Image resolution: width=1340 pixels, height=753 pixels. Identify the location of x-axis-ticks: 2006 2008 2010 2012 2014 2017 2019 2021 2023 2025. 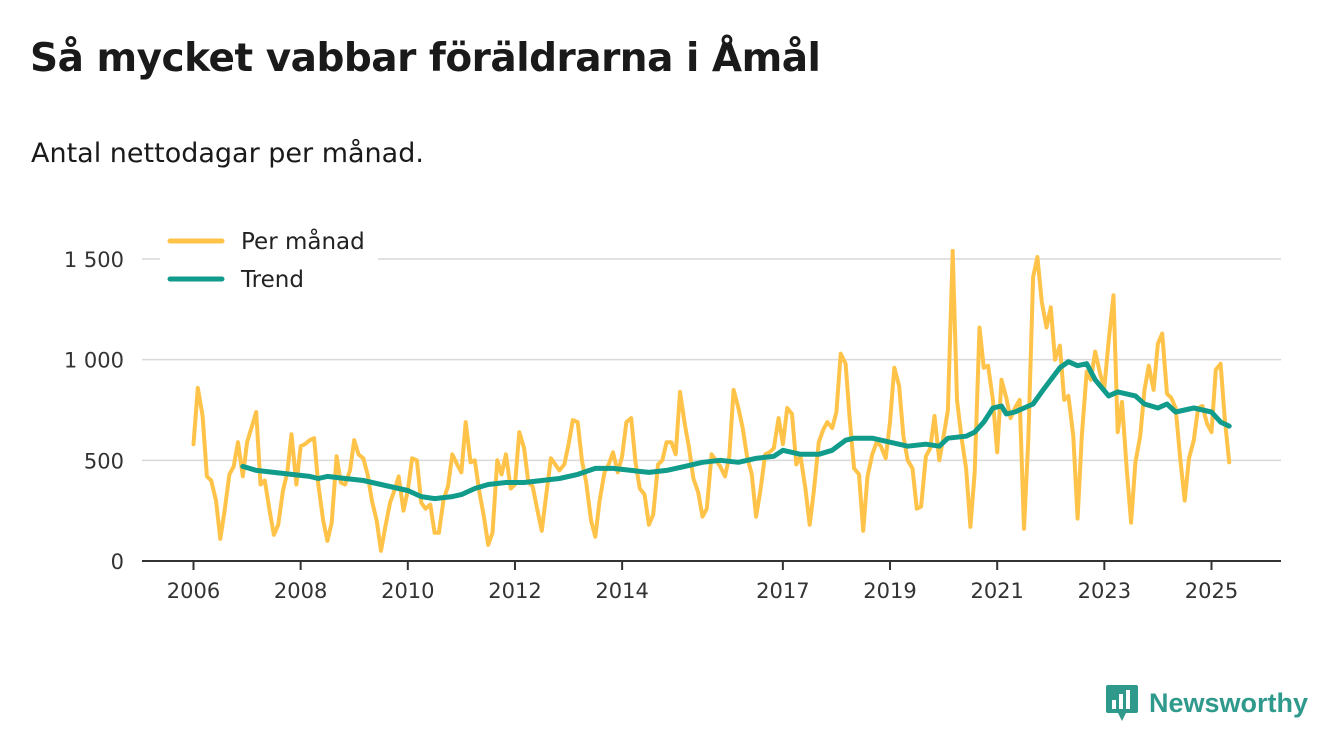
(711, 581).